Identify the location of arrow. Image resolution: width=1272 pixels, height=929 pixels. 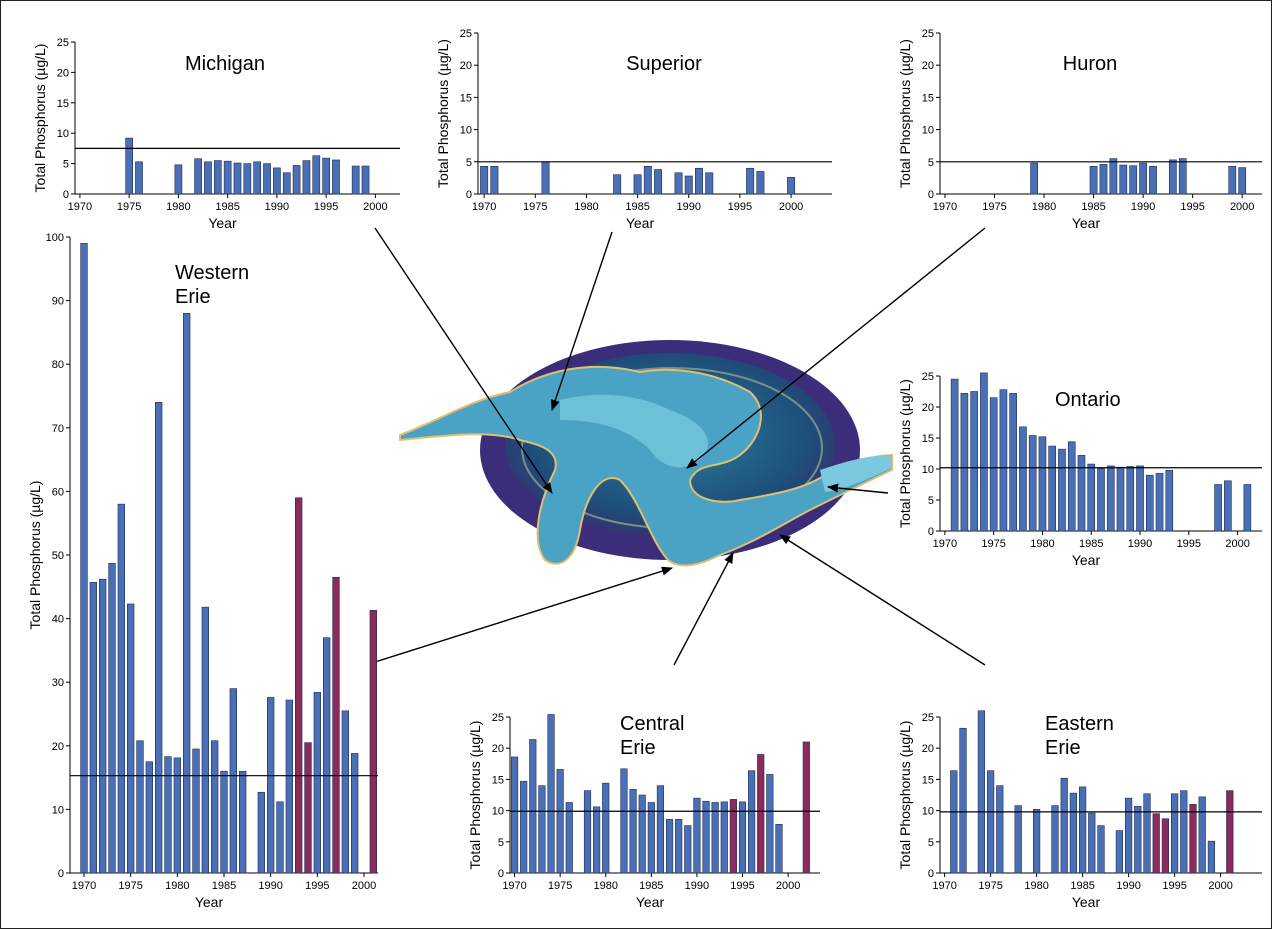
(524, 614).